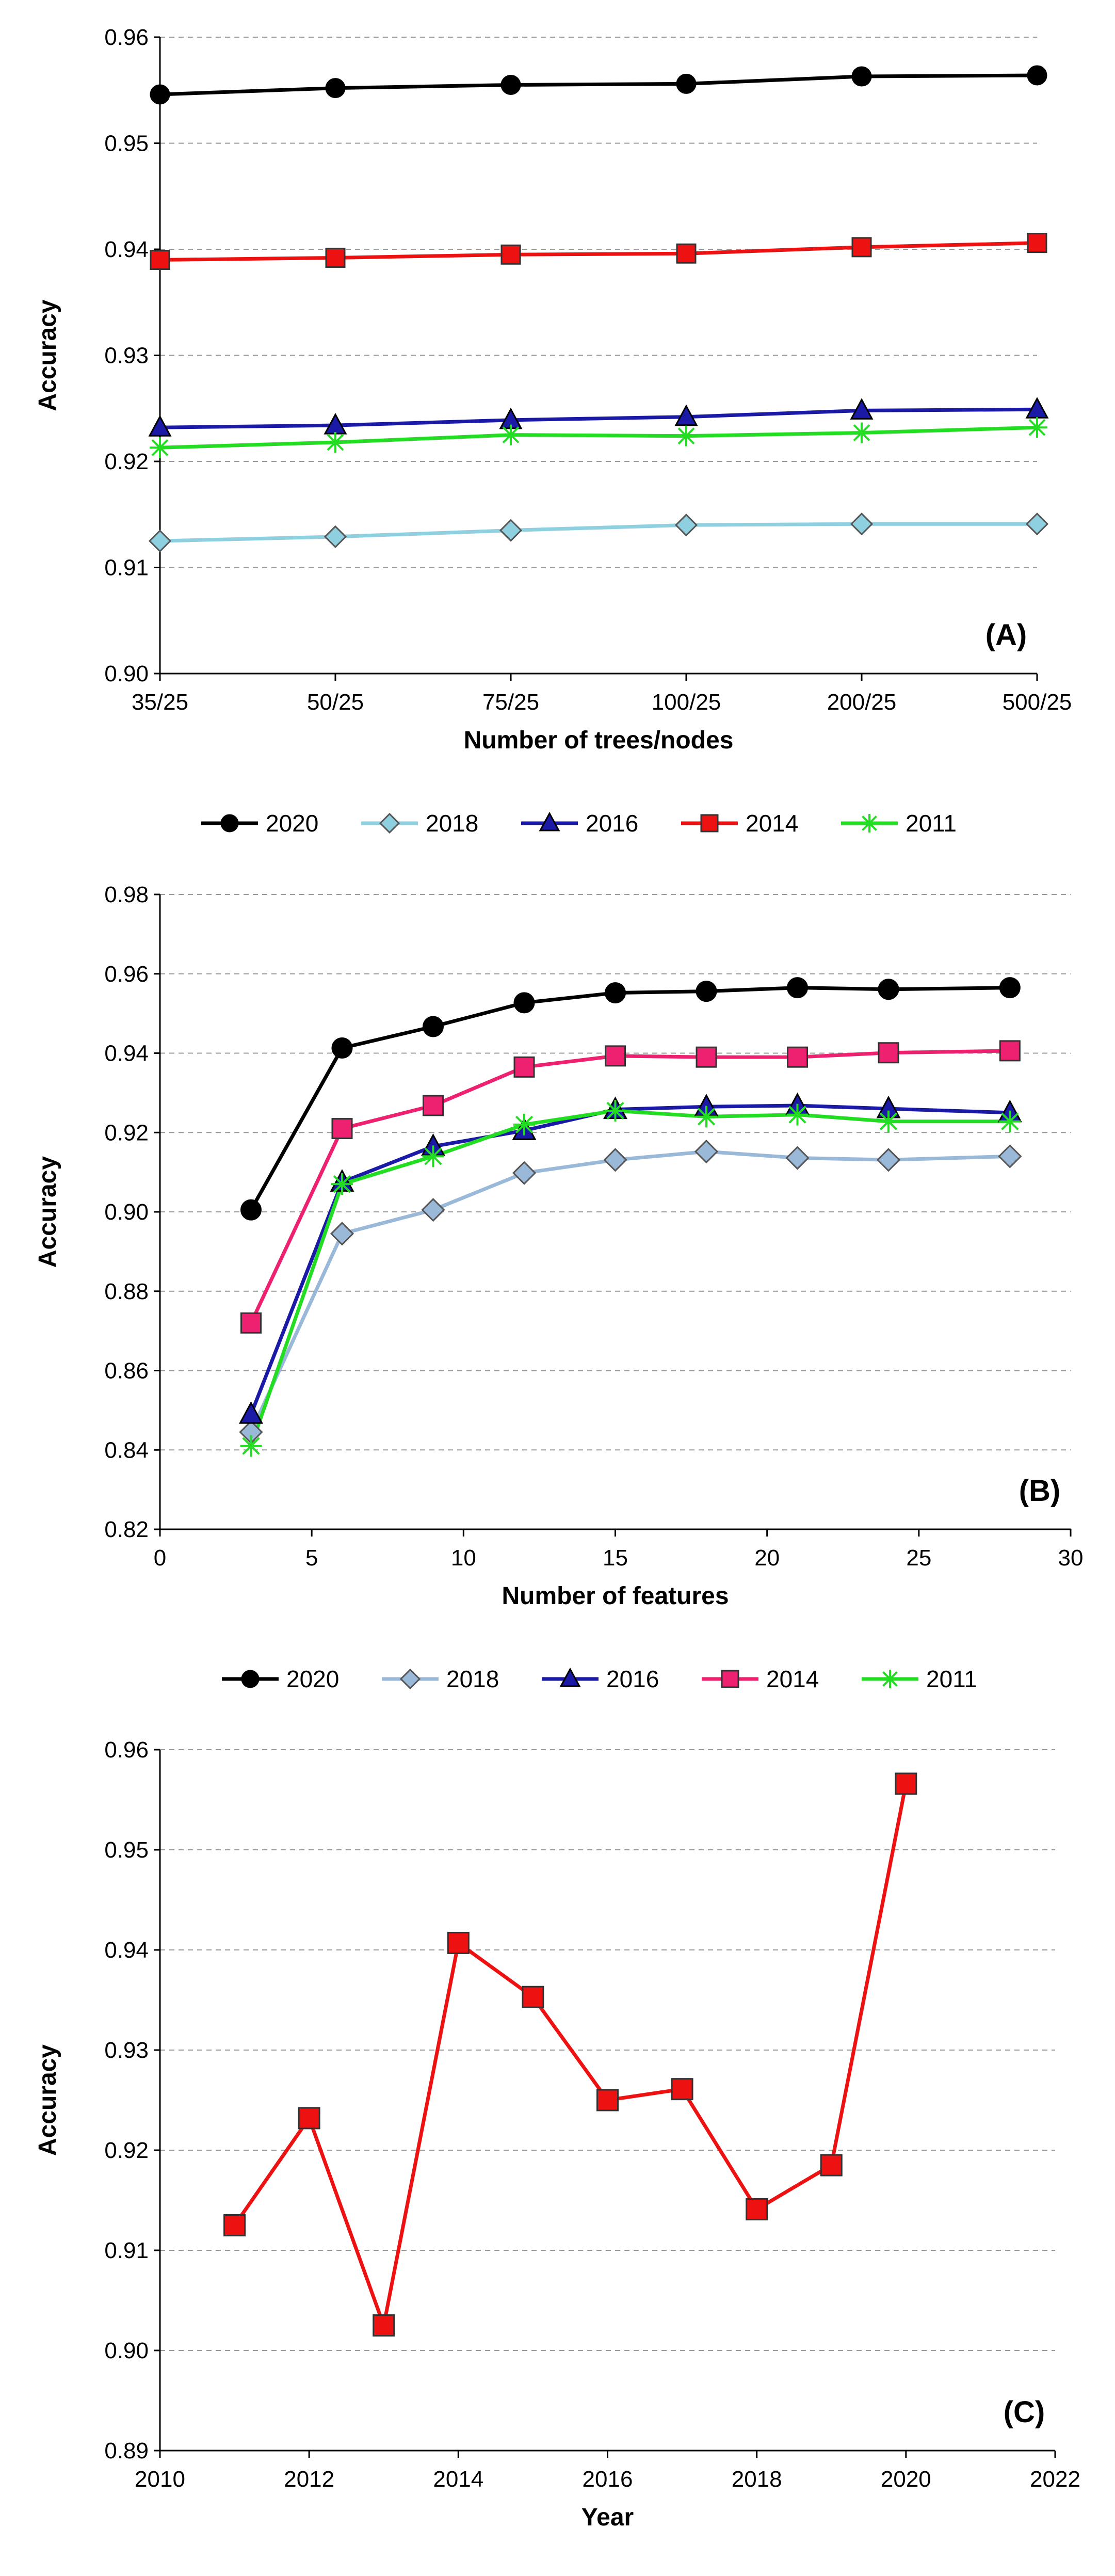 This screenshot has width=1115, height=2576. Describe the element at coordinates (579, 823) in the screenshot. I see `legend-a: 2020 2018 2016 2014 2011` at that location.